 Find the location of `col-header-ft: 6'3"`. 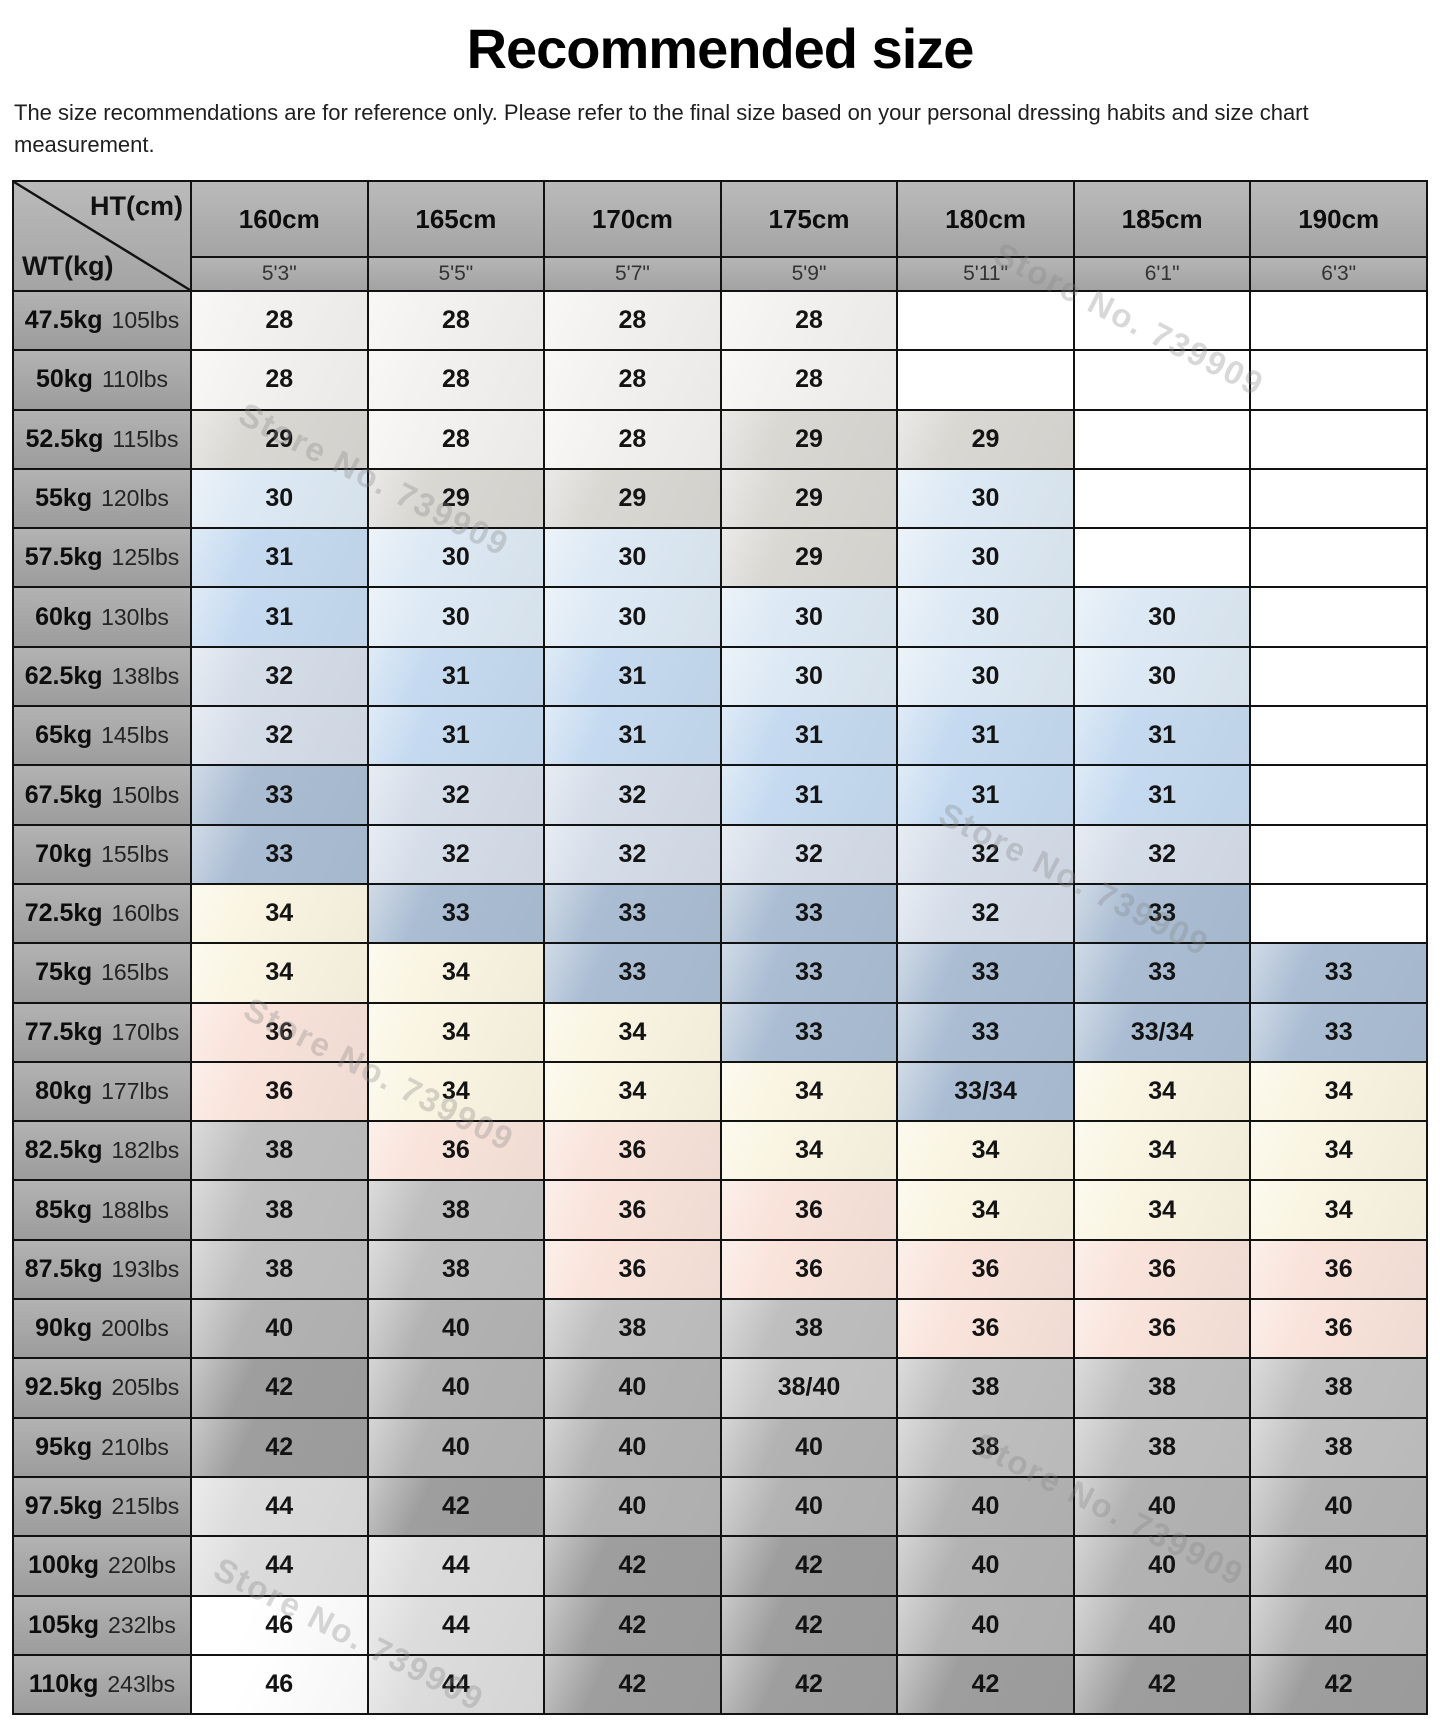

col-header-ft: 6'3" is located at coordinates (1338, 274).